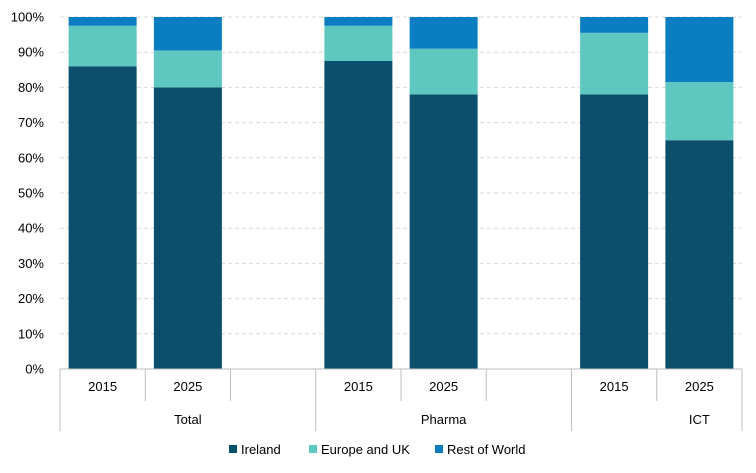 The height and width of the screenshot is (473, 756). What do you see at coordinates (261, 449) in the screenshot?
I see `legend-label: Ireland` at bounding box center [261, 449].